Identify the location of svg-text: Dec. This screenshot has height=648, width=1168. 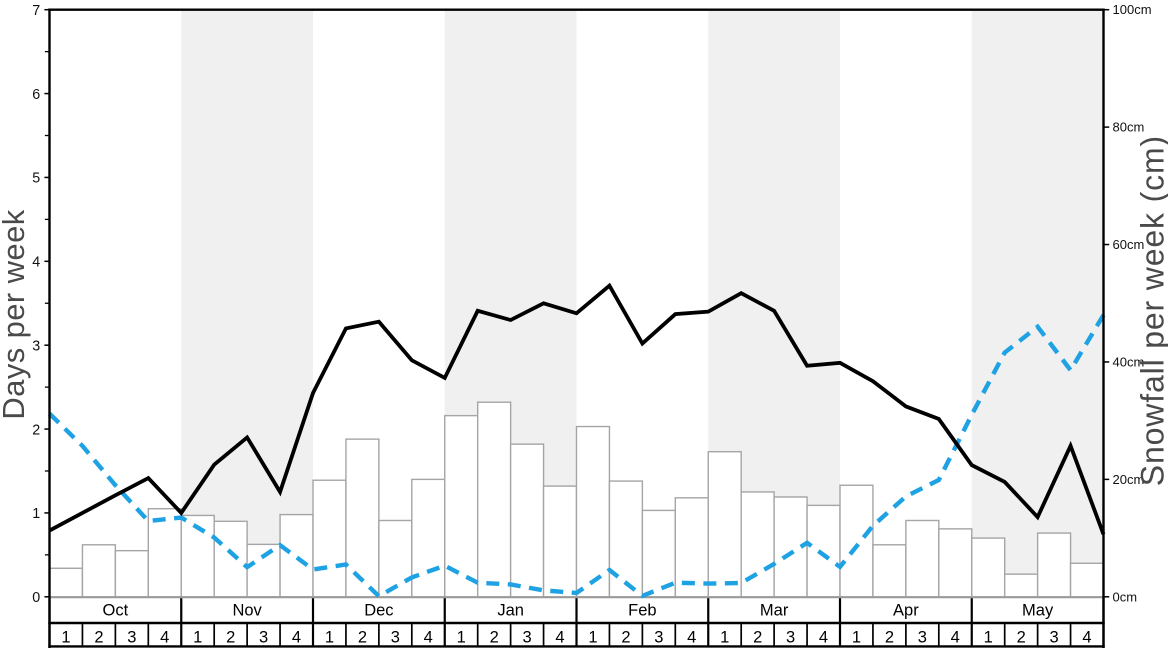
(378, 610).